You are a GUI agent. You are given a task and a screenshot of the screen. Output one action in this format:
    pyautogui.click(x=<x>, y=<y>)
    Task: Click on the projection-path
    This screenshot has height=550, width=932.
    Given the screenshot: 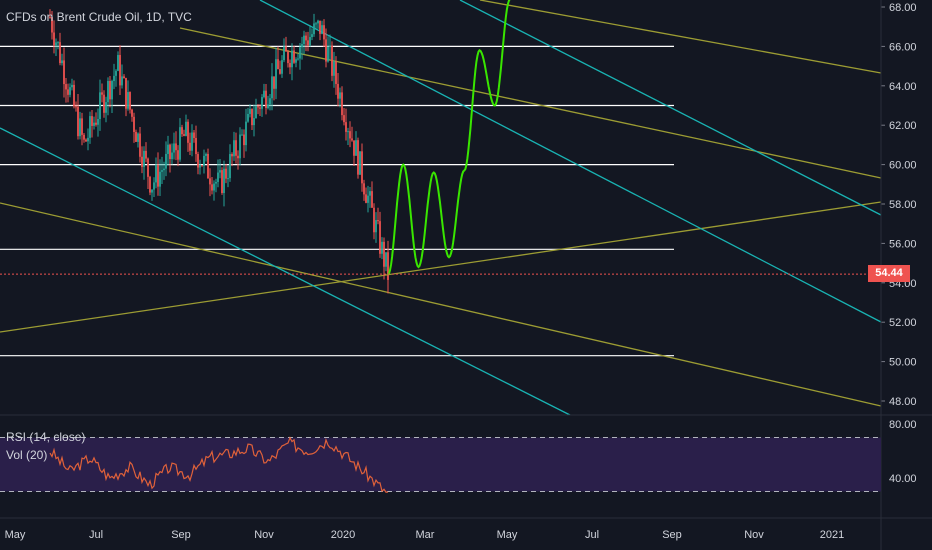 What is the action you would take?
    pyautogui.click(x=449, y=138)
    